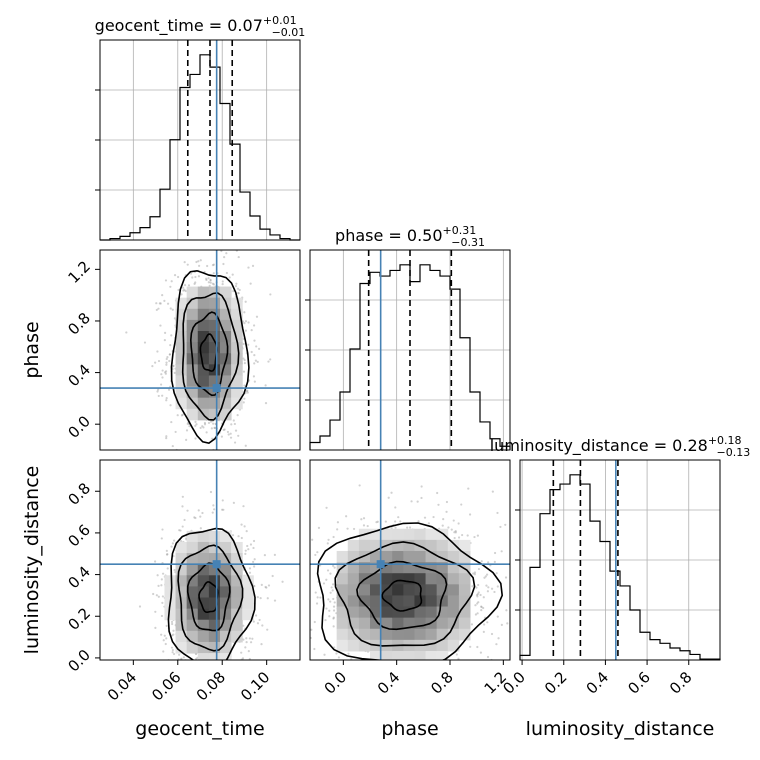 The image size is (760, 760). What do you see at coordinates (620, 446) in the screenshot?
I see `panel-title-luminosity_distance: luminosity_distance = 0.28+0.18 −0.13` at bounding box center [620, 446].